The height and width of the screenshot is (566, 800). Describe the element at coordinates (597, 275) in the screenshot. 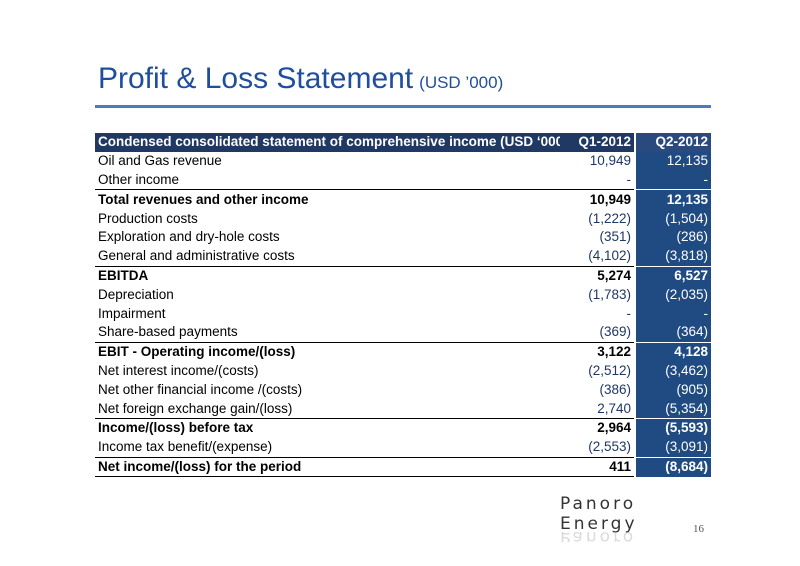

I see `row-value-q1: 5,274` at that location.